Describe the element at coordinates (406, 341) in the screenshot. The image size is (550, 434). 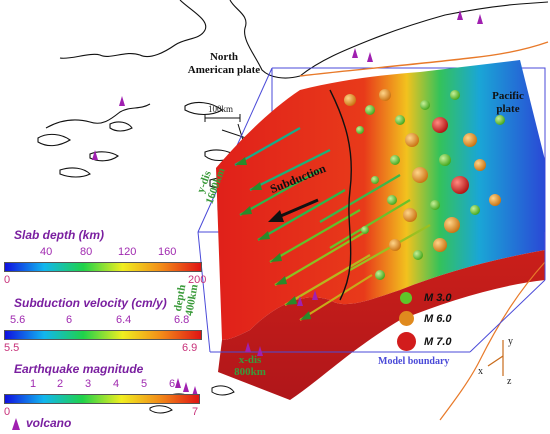
I see `m7-ball` at that location.